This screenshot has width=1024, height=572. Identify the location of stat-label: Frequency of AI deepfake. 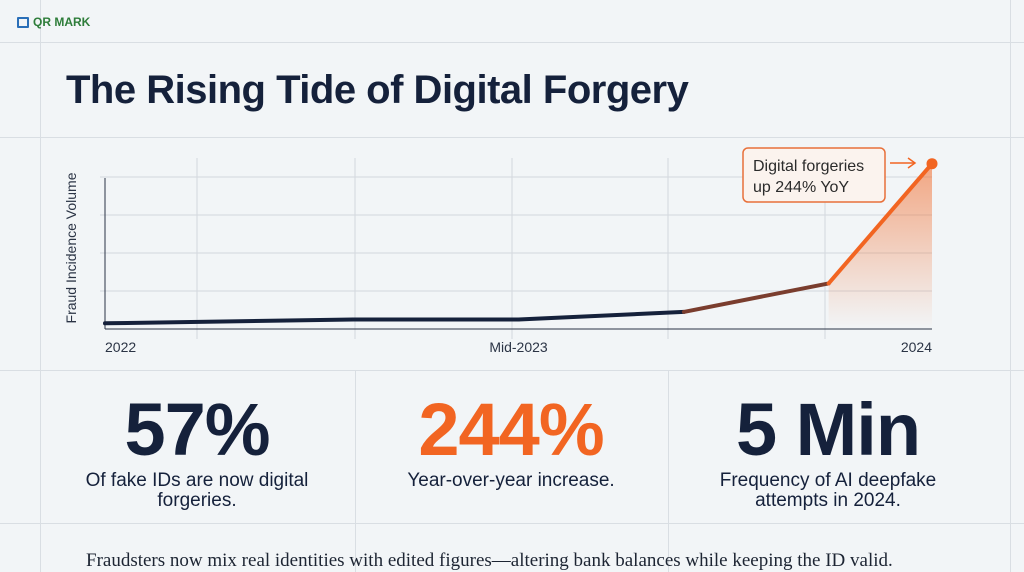
(828, 480).